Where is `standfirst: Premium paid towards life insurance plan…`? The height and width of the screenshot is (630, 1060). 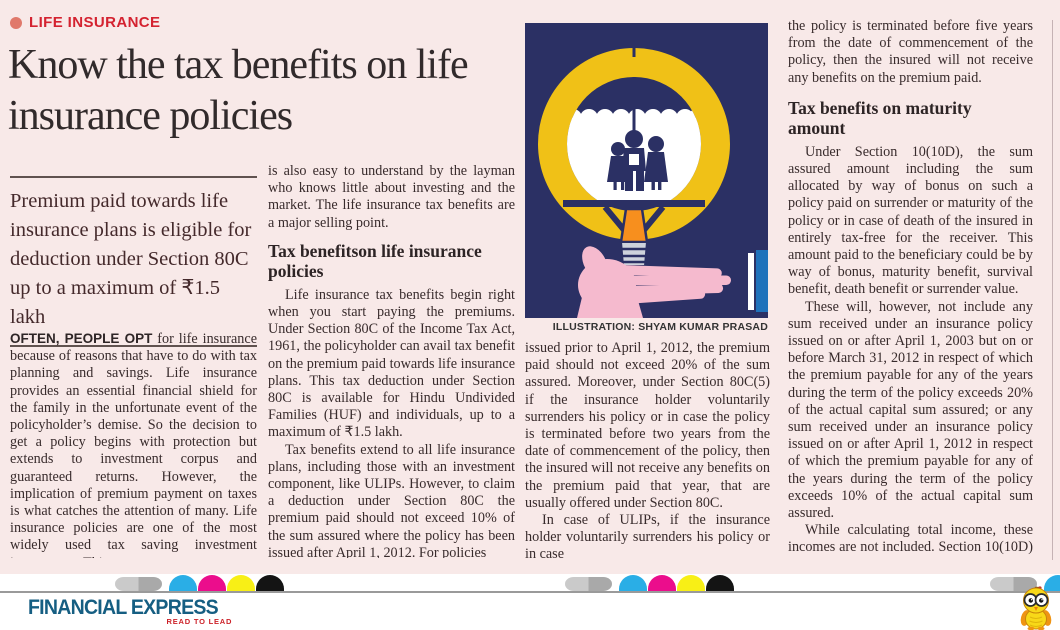 standfirst: Premium paid towards life insurance plan… is located at coordinates (133, 261).